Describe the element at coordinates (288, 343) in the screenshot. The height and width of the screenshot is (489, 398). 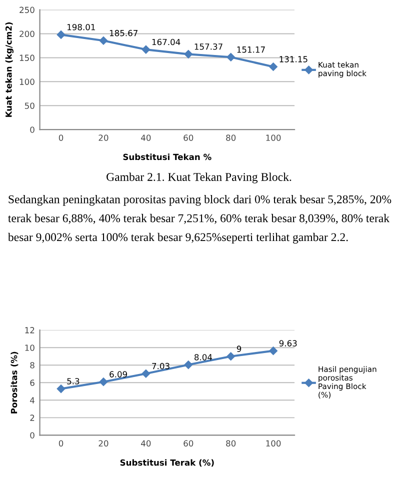
I see `data-label: 9.63` at that location.